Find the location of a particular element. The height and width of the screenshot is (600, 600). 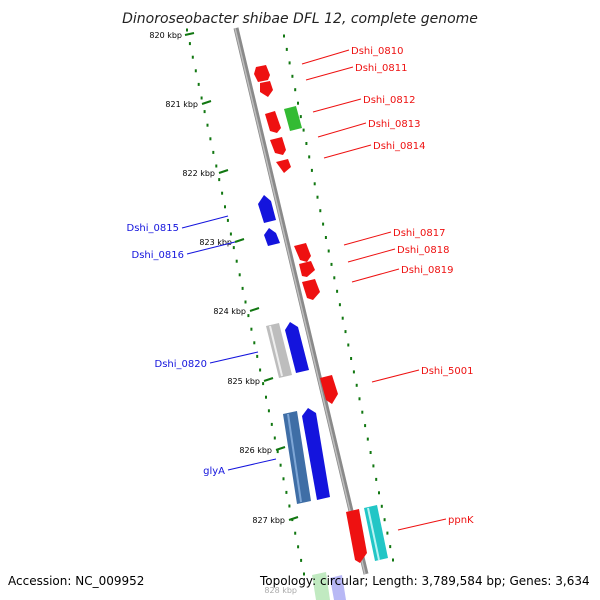

gene-label-dshi-0815: Dshi_0815 is located at coordinates (153, 228).